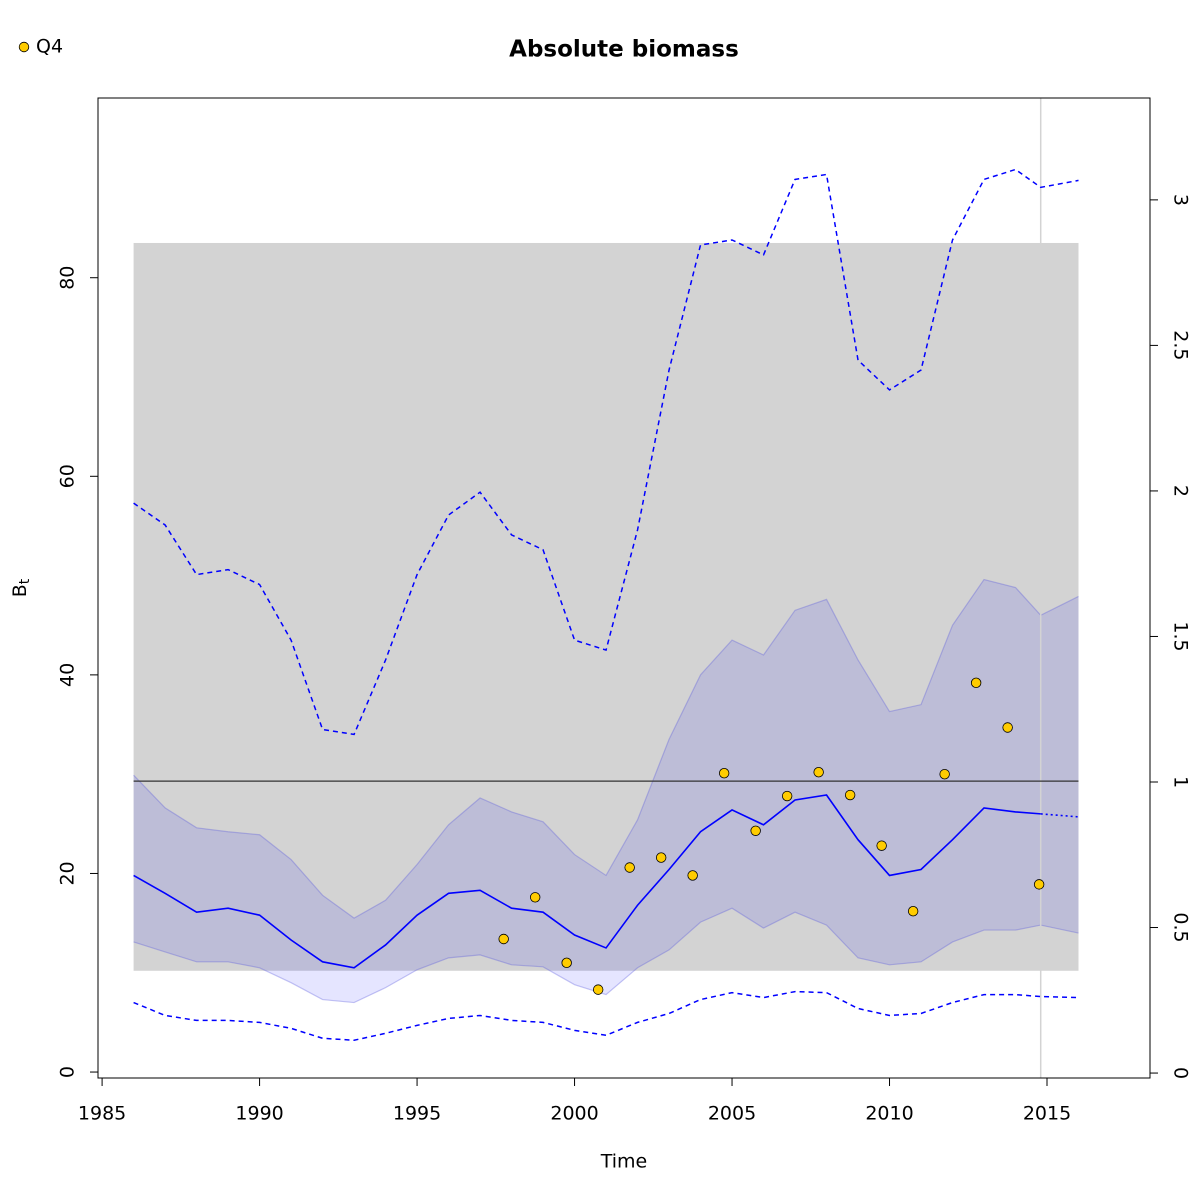 Image resolution: width=1200 pixels, height=1200 pixels. I want to click on y2-tick-label: 0, so click(1181, 1073).